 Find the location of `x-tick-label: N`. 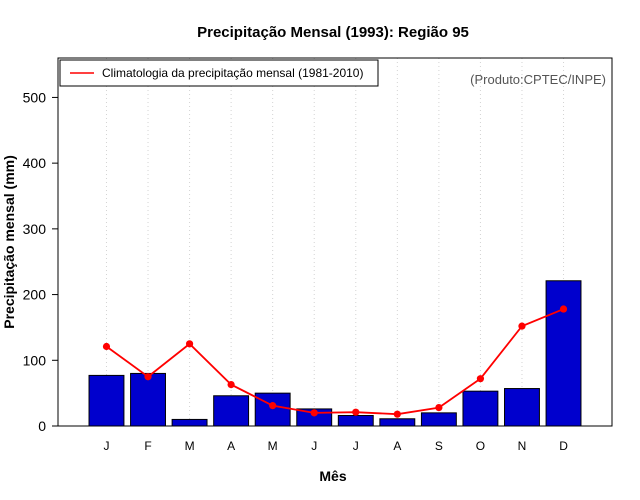

x-tick-label: N is located at coordinates (522, 446).